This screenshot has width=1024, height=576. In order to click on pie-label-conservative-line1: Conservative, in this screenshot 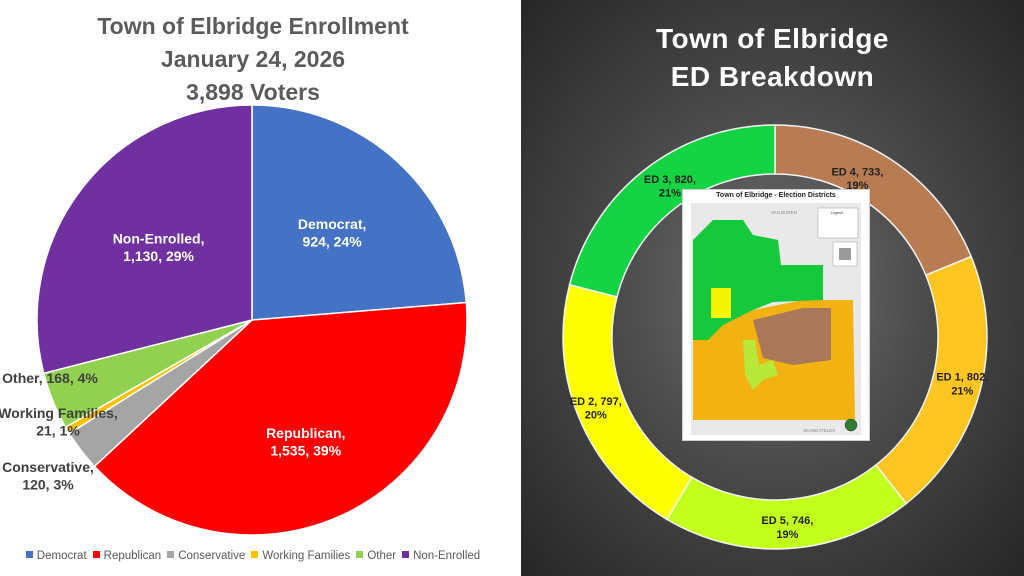, I will do `click(48, 467)`.